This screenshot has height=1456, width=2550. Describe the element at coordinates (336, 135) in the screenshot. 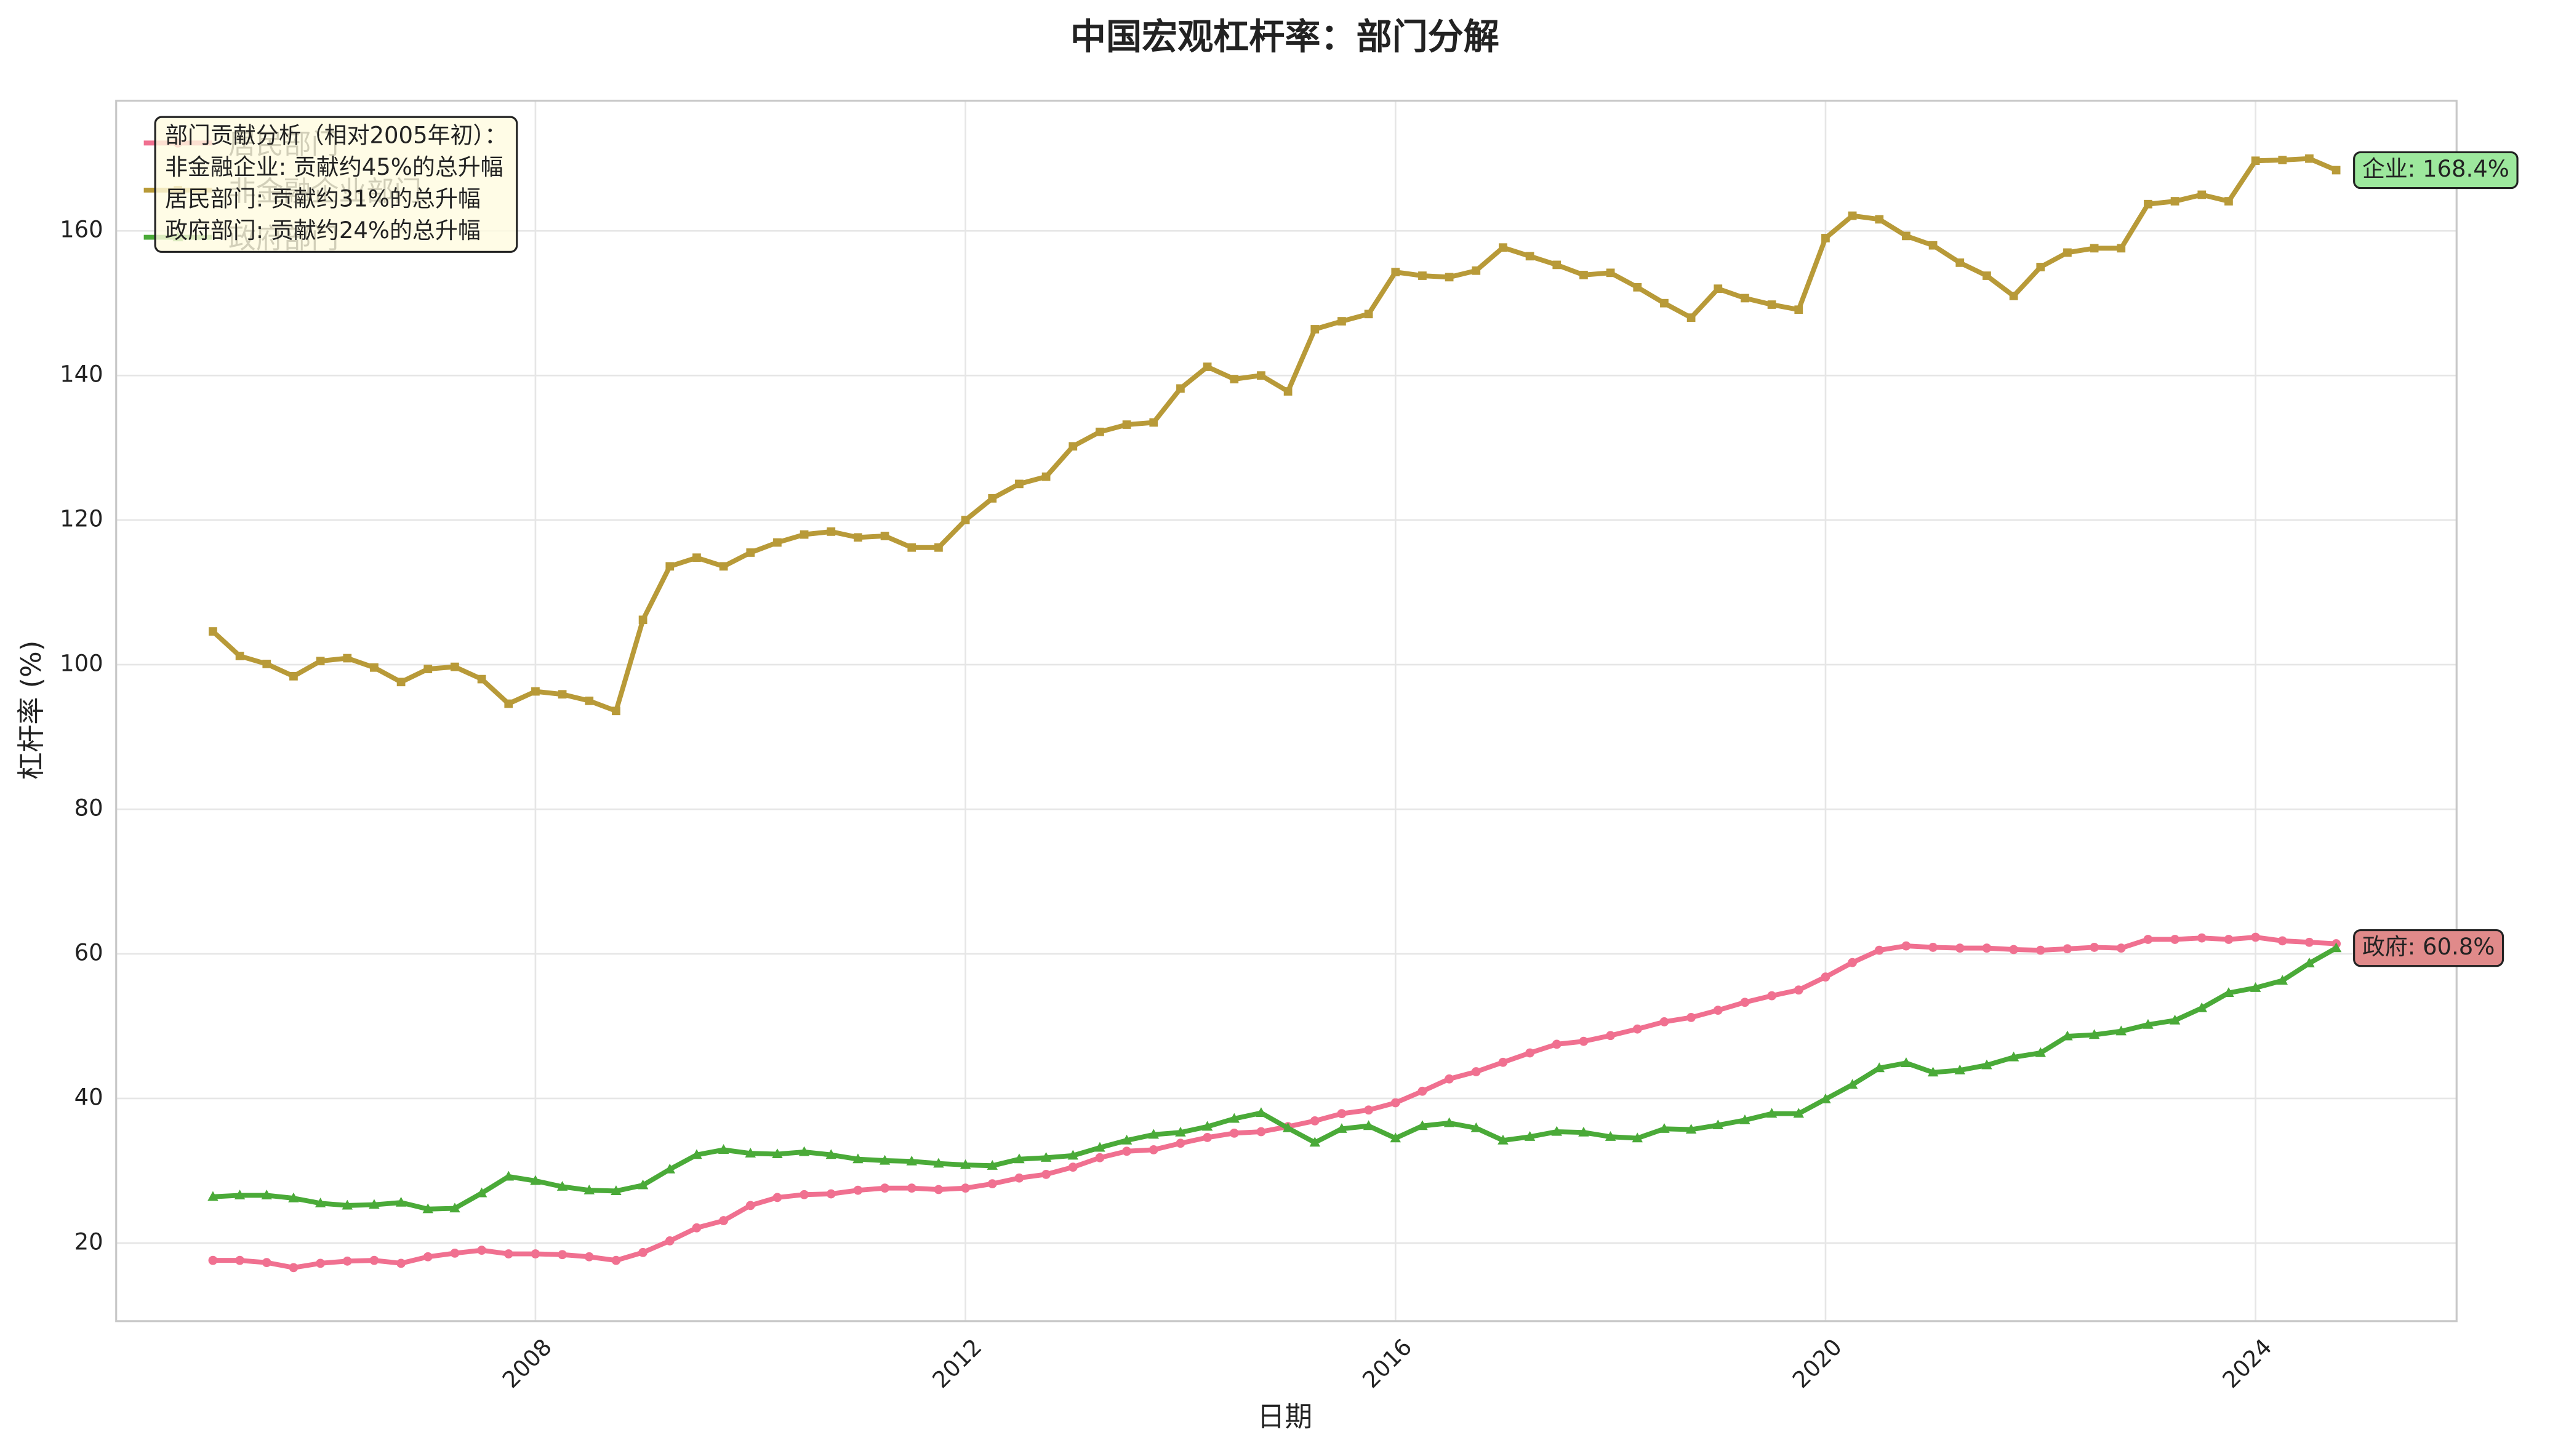

I see `note-line: 部门贡献分析（相对2005年初）：` at that location.